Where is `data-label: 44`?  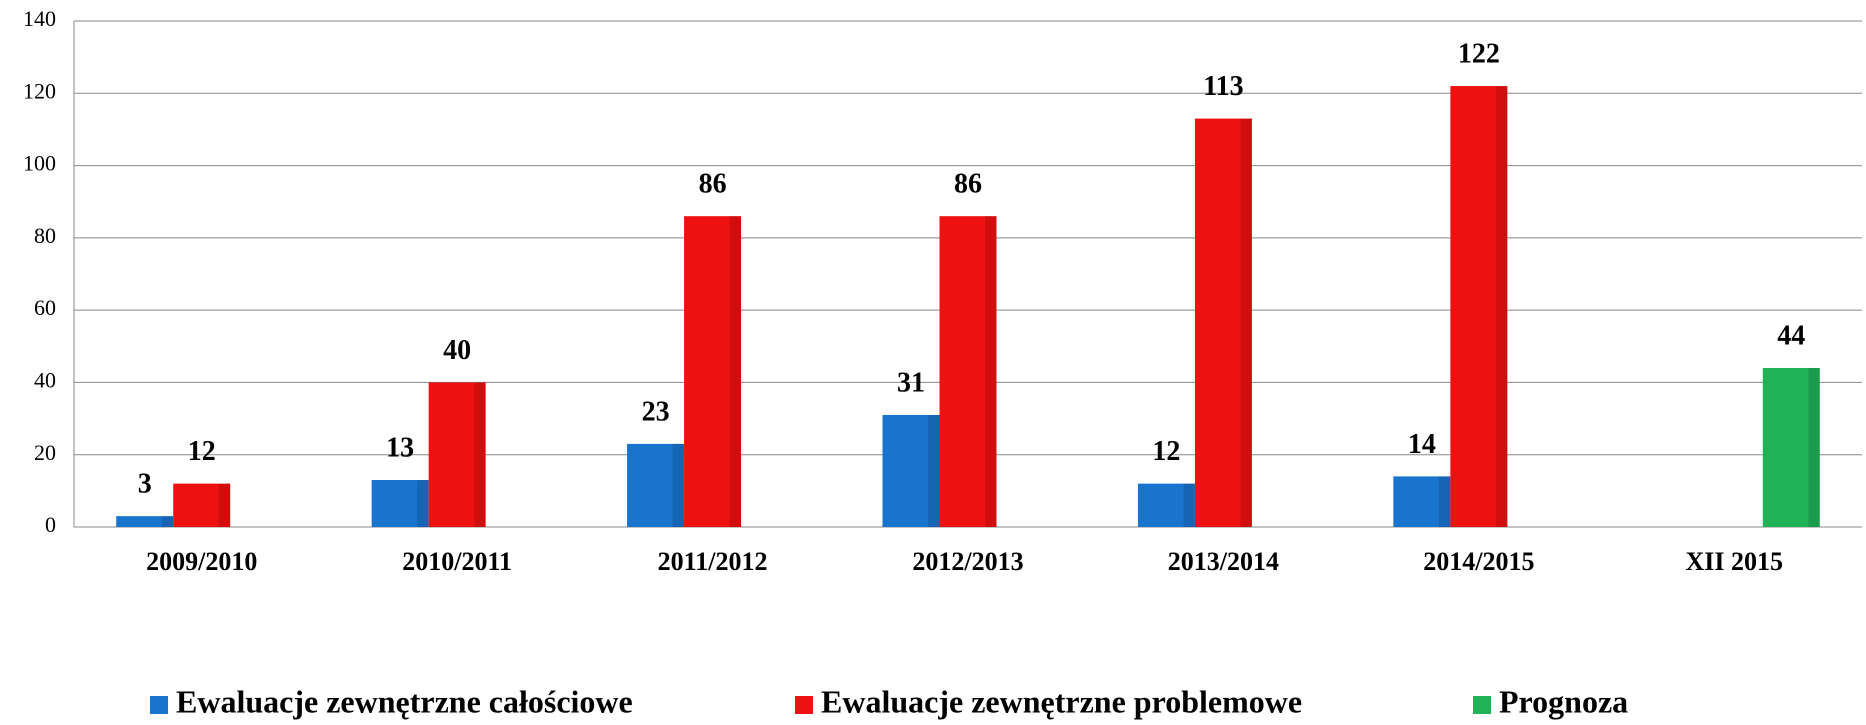 data-label: 44 is located at coordinates (1791, 335).